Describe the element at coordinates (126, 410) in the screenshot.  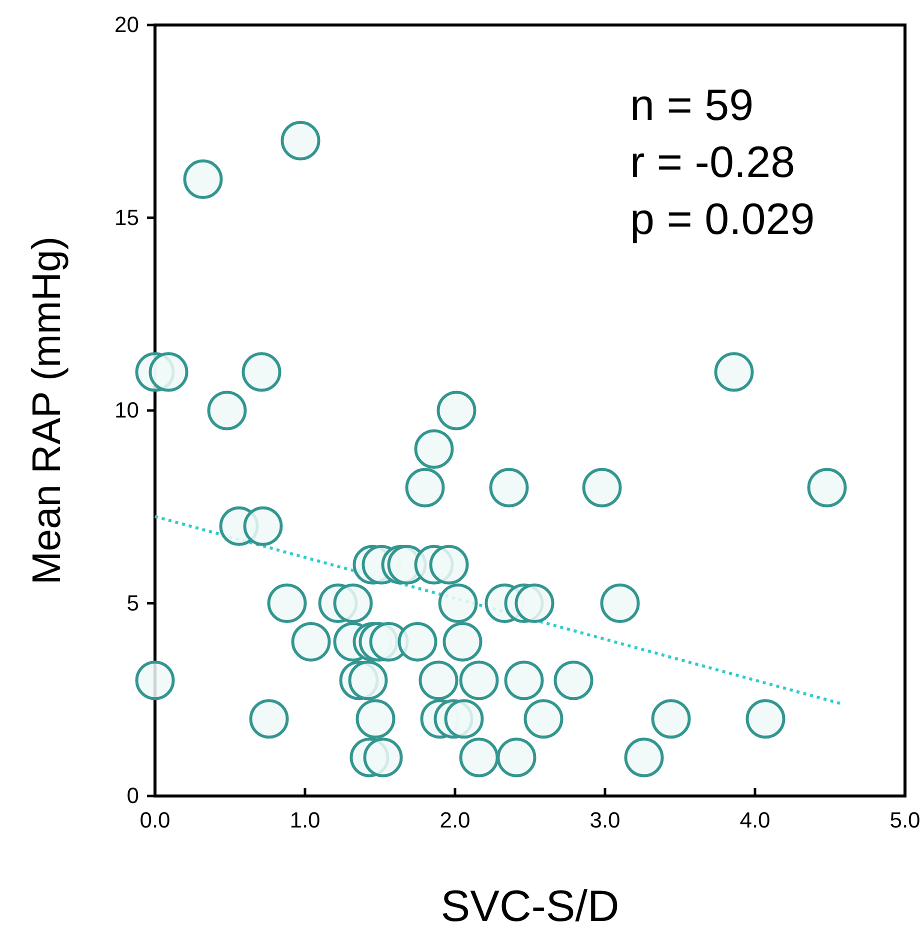
I see `y-tick-label: 10` at that location.